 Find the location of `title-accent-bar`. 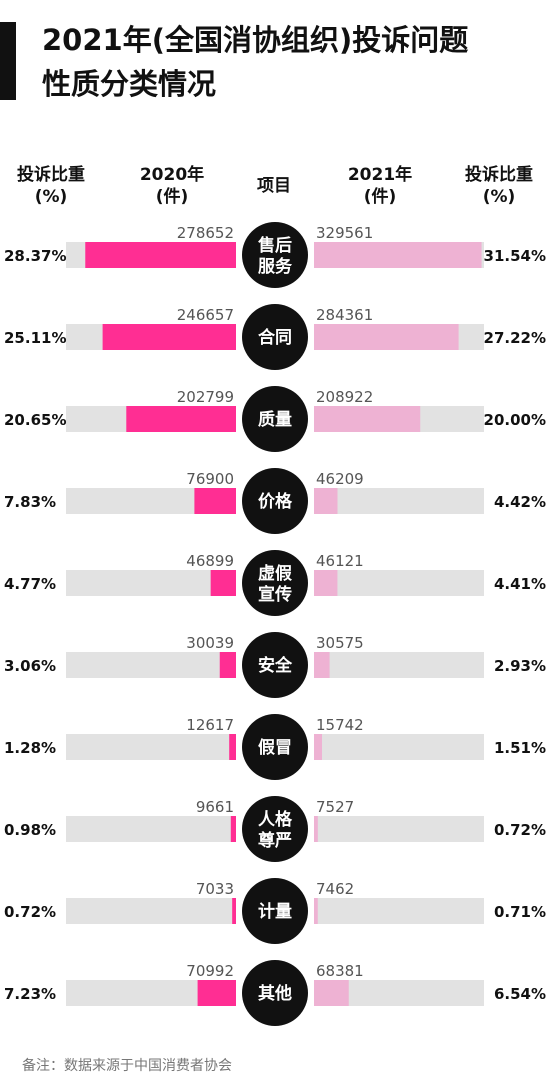

title-accent-bar is located at coordinates (8, 61).